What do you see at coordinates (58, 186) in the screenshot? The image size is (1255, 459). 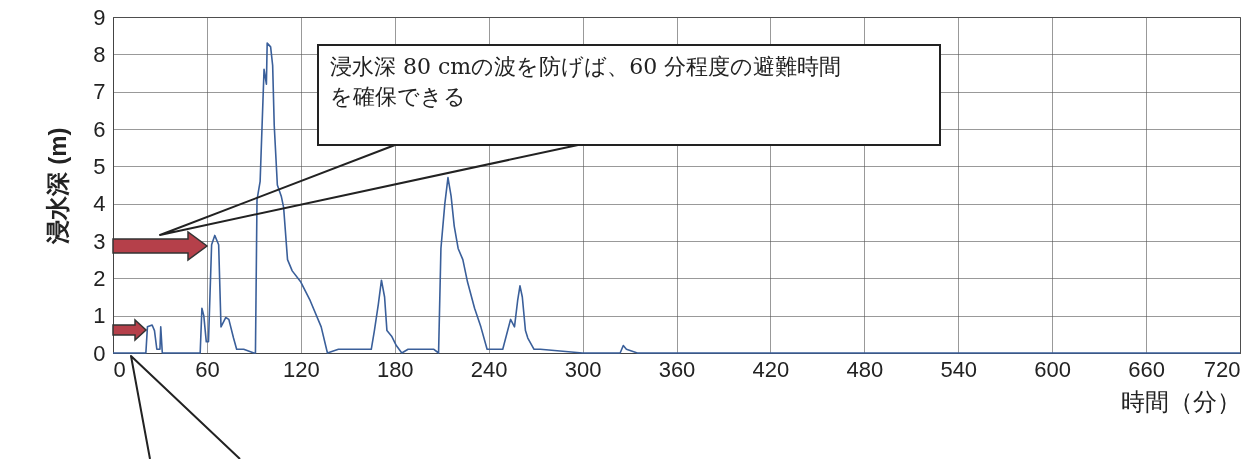 I see `y-axis-title: 浸水深 (m)` at bounding box center [58, 186].